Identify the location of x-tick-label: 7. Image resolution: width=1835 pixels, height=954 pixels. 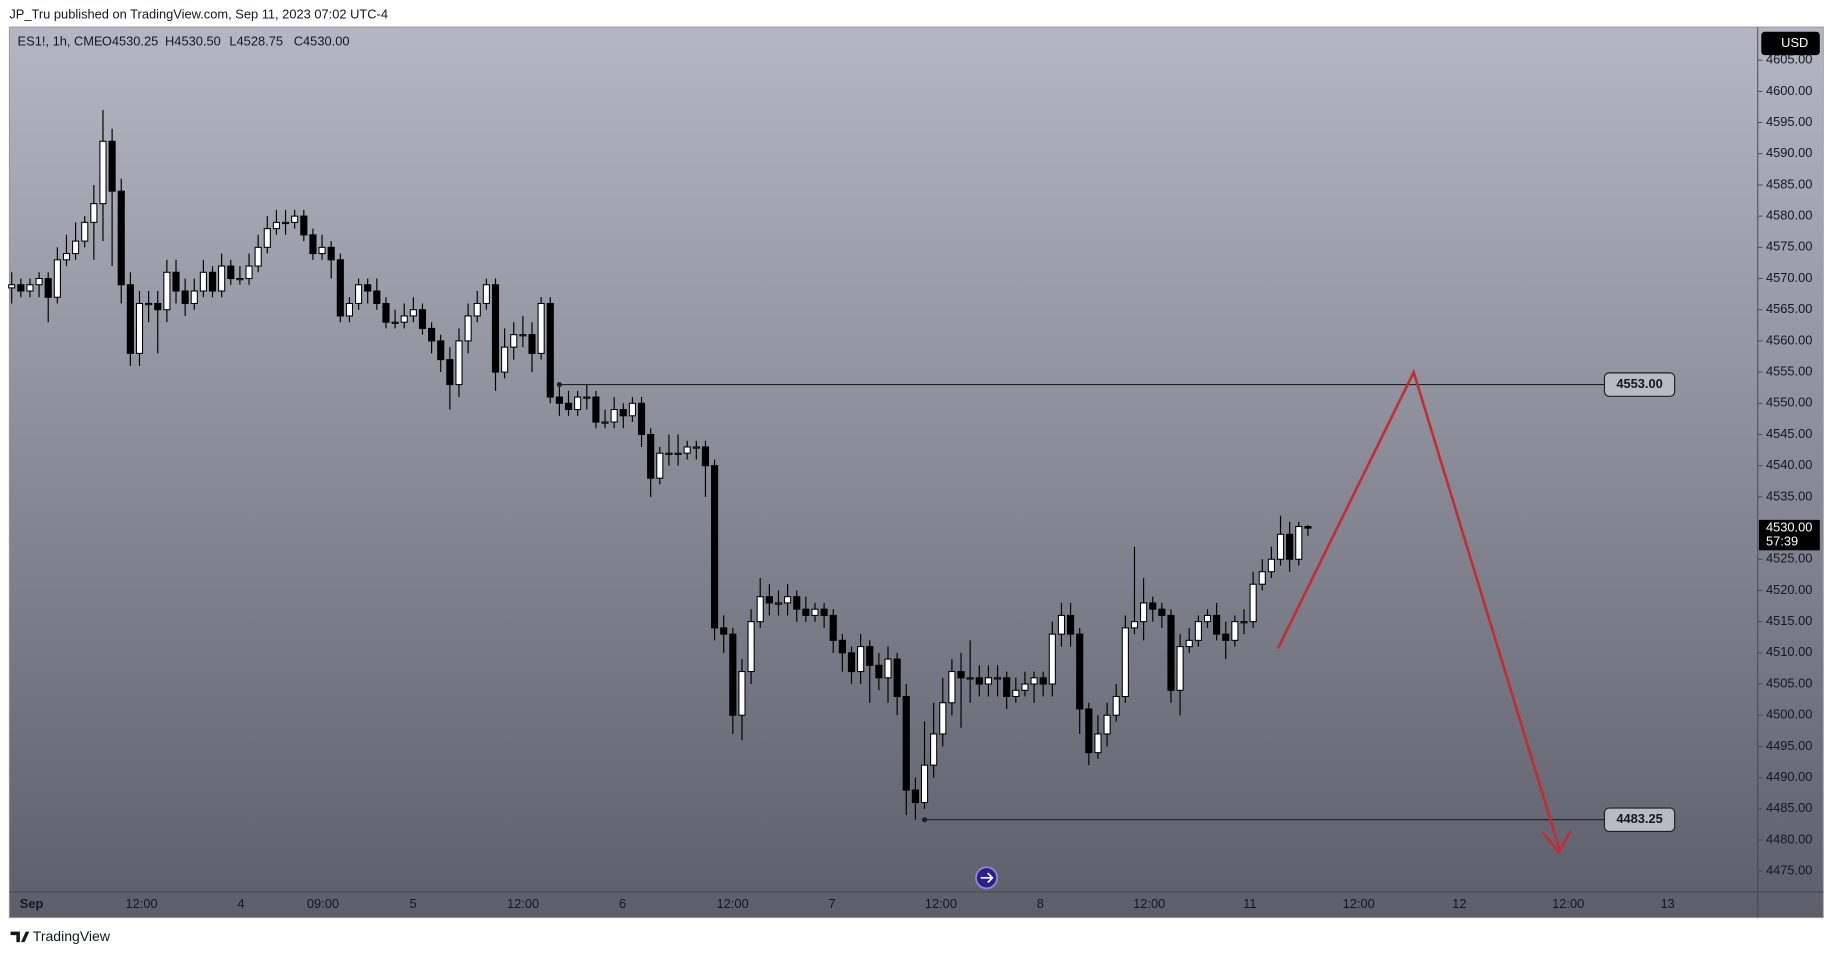
(831, 903).